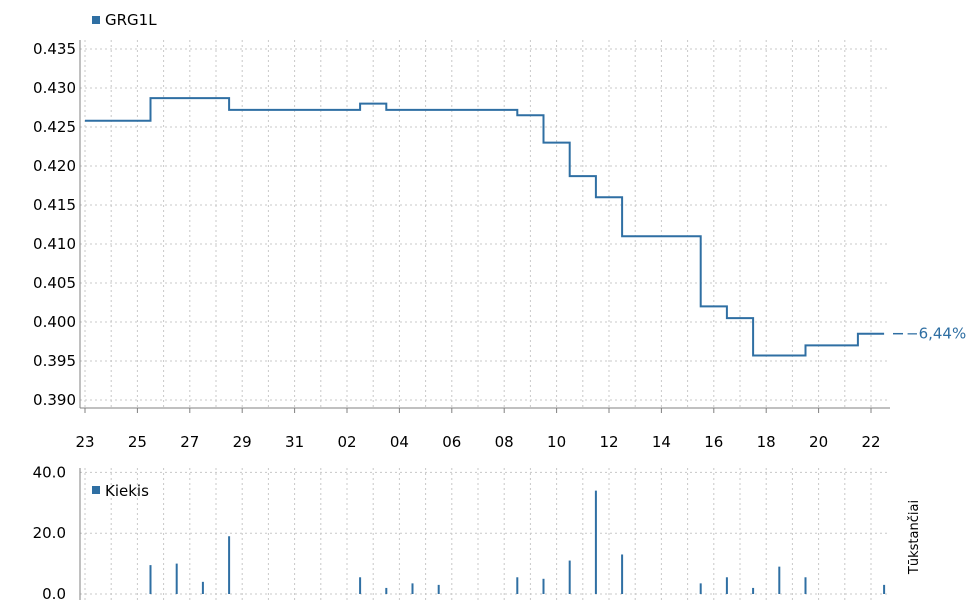  Describe the element at coordinates (294, 442) in the screenshot. I see `price-x-tick-label: 31` at that location.